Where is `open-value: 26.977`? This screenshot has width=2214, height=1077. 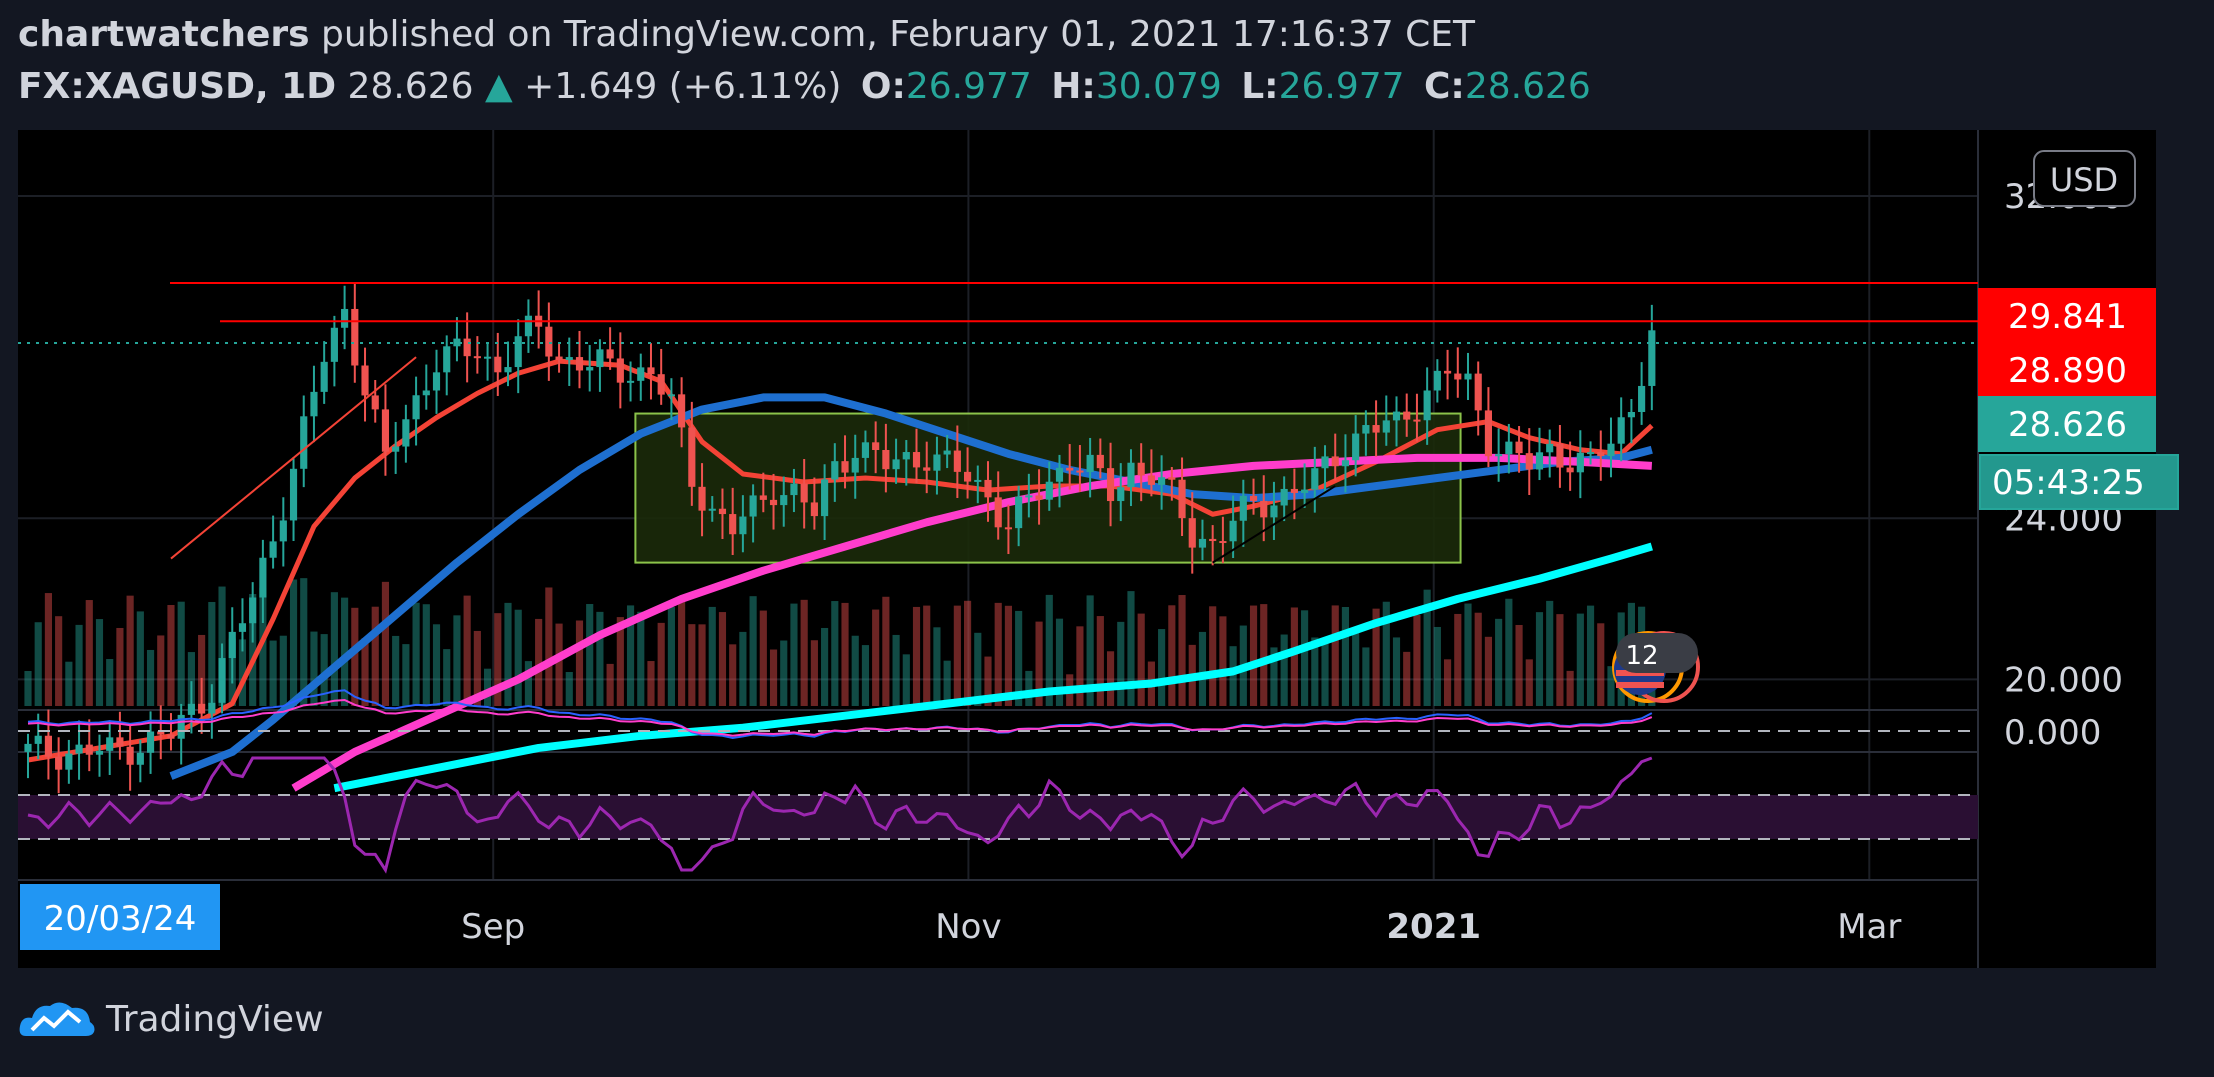
open-value: 26.977 is located at coordinates (968, 86).